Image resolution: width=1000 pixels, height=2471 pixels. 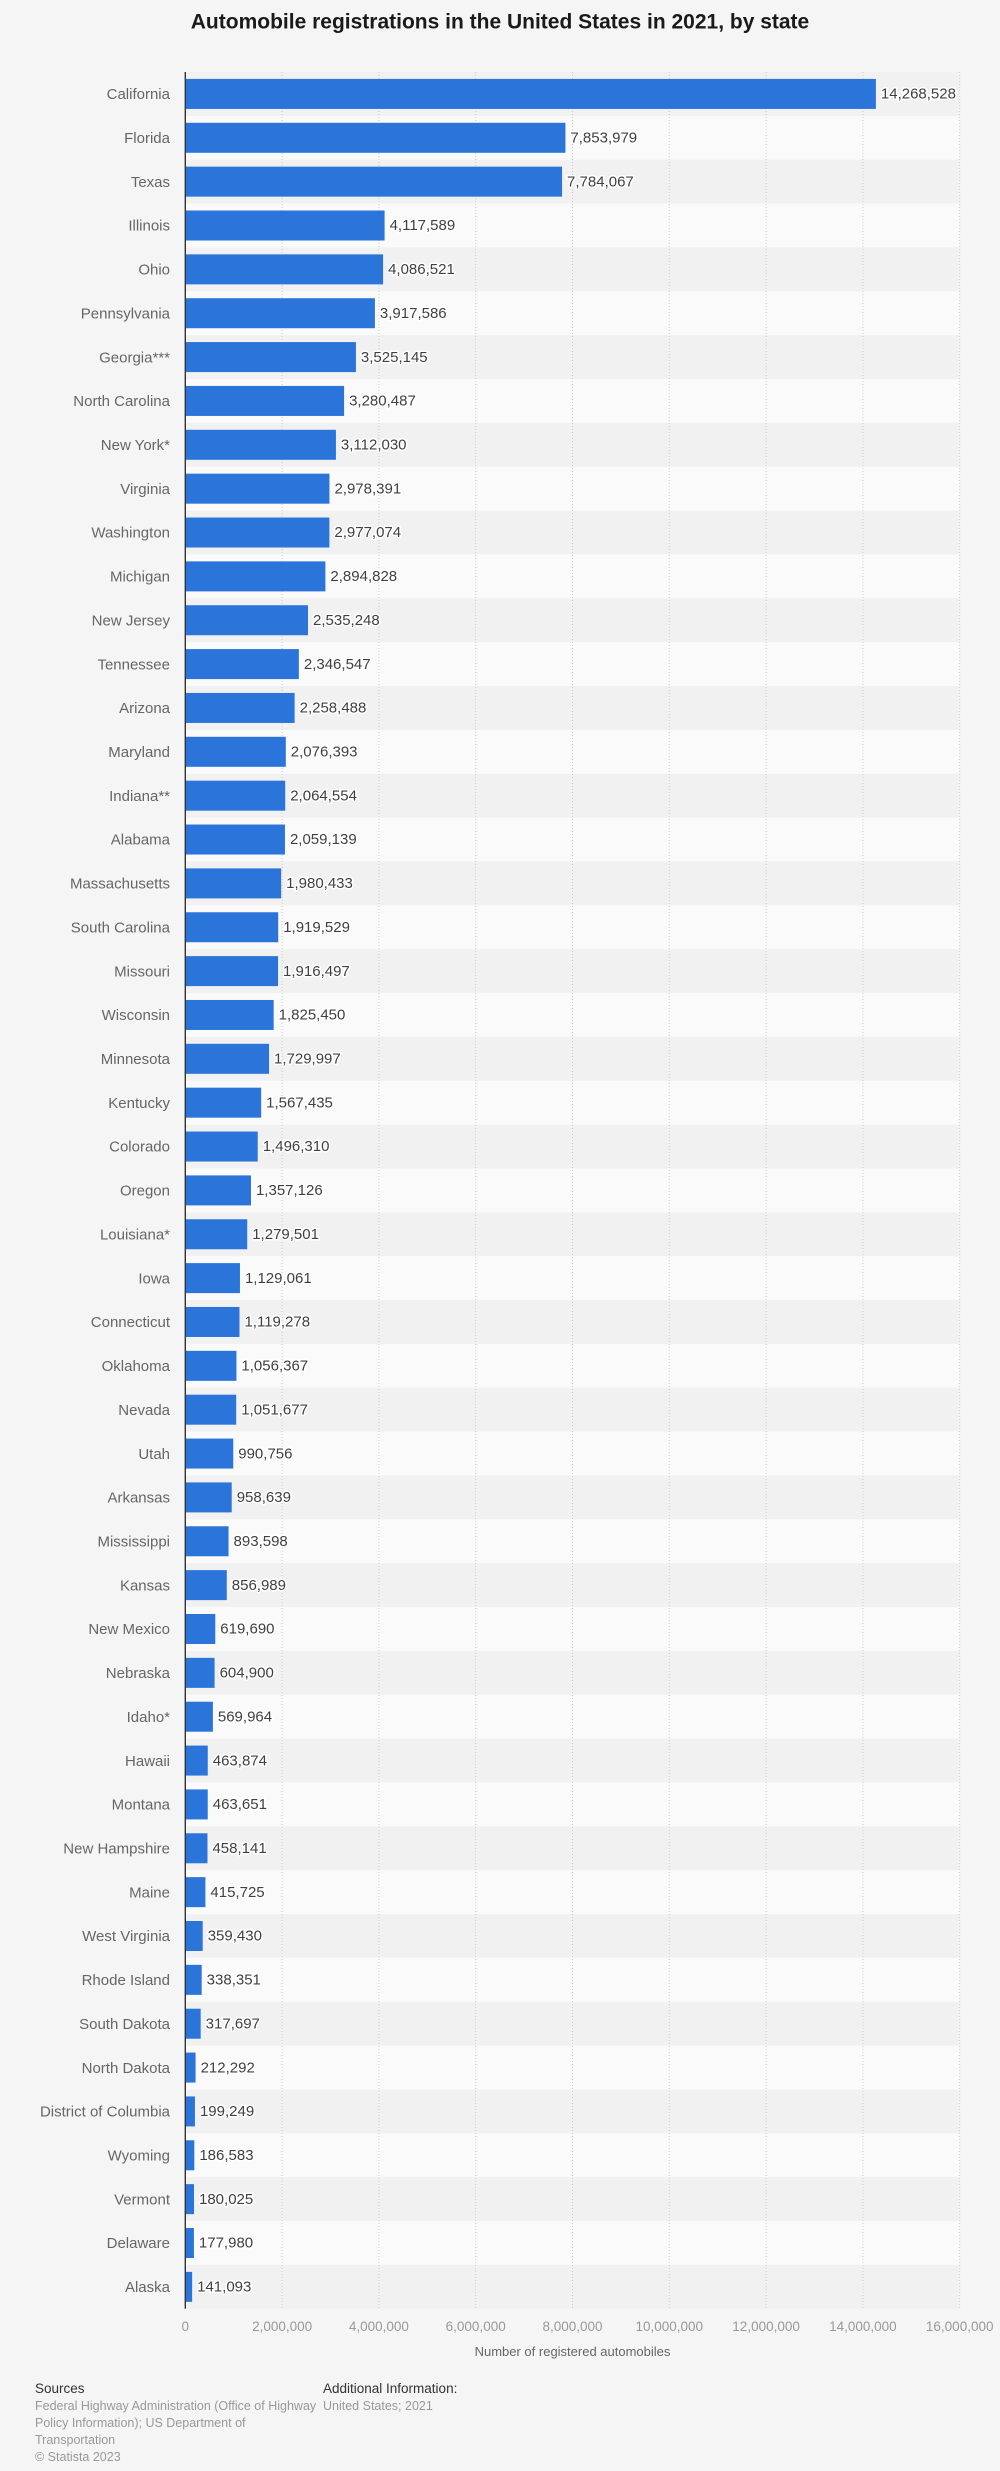 What do you see at coordinates (126, 313) in the screenshot?
I see `svg-text: Pennsylvania` at bounding box center [126, 313].